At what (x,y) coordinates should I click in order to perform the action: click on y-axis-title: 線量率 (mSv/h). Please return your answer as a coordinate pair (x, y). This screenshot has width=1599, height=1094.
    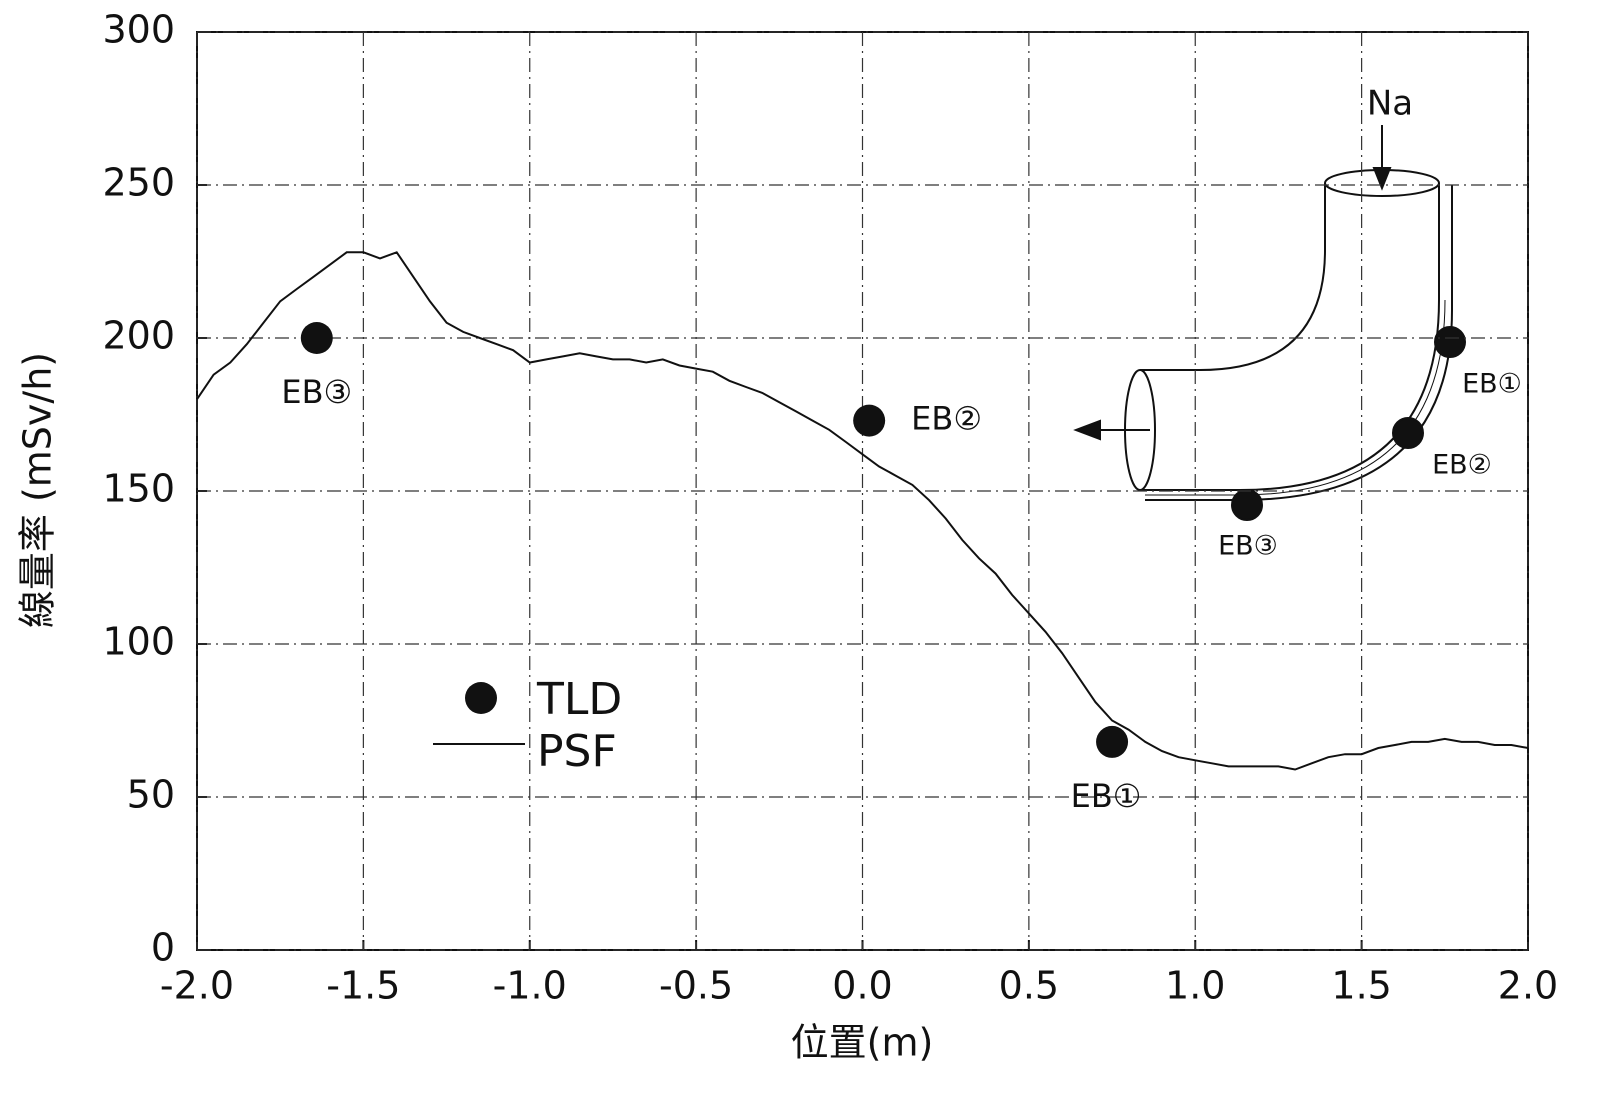
    Looking at the image, I should click on (38, 490).